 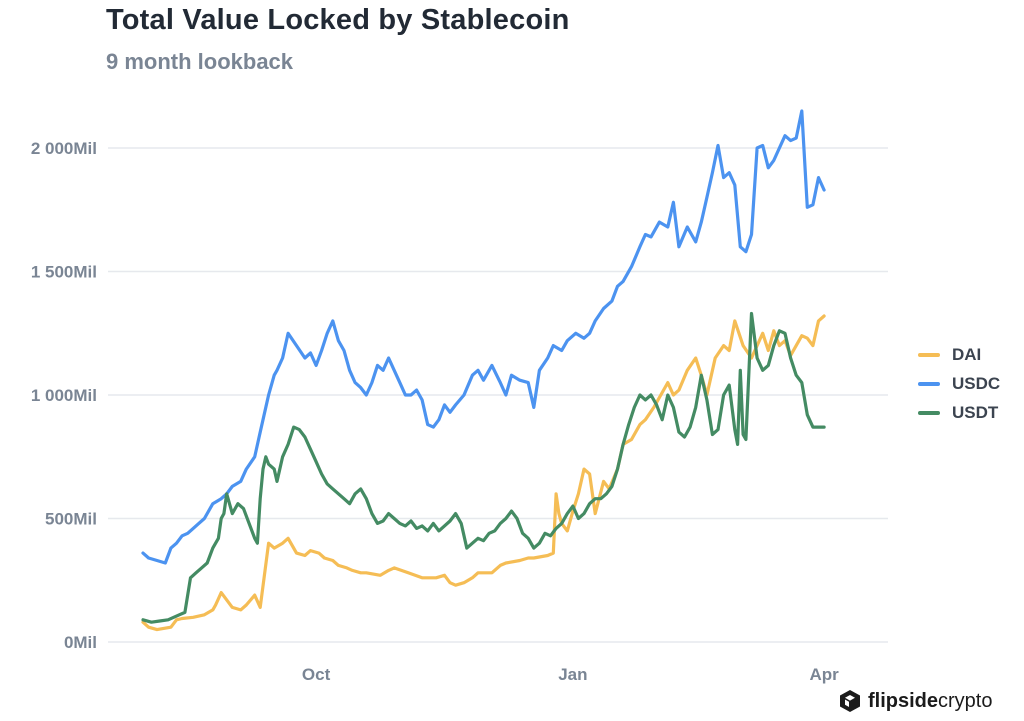 I want to click on cube-icon, so click(x=850, y=701).